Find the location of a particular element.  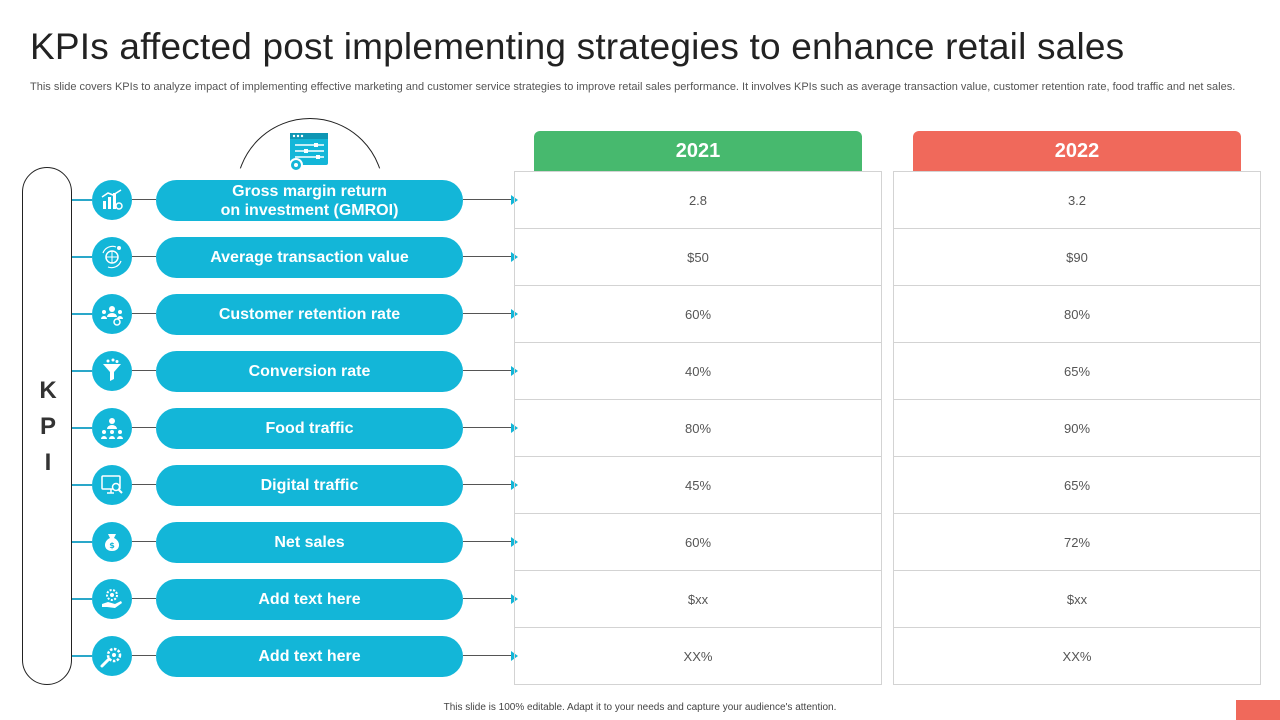

kpi-vertical-label: K P I is located at coordinates (48, 427).